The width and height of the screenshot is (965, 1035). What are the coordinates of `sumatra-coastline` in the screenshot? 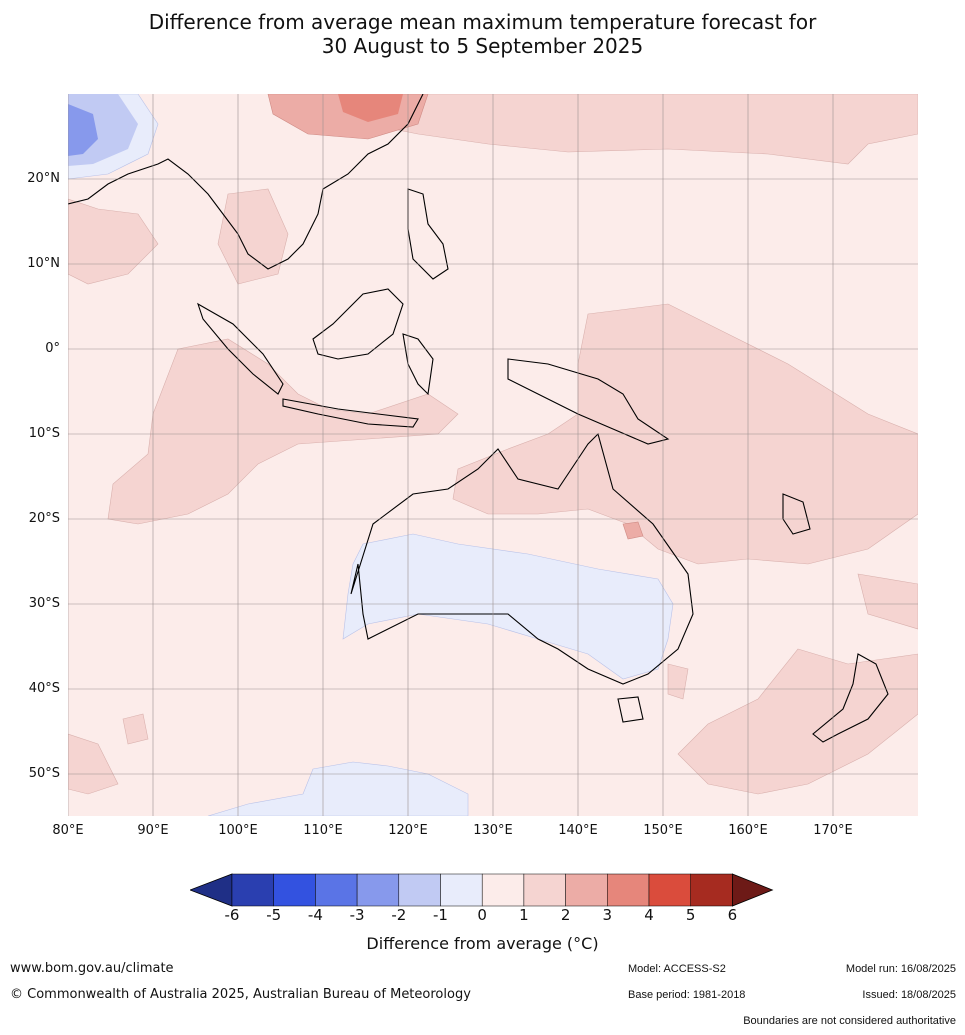 It's located at (240, 348).